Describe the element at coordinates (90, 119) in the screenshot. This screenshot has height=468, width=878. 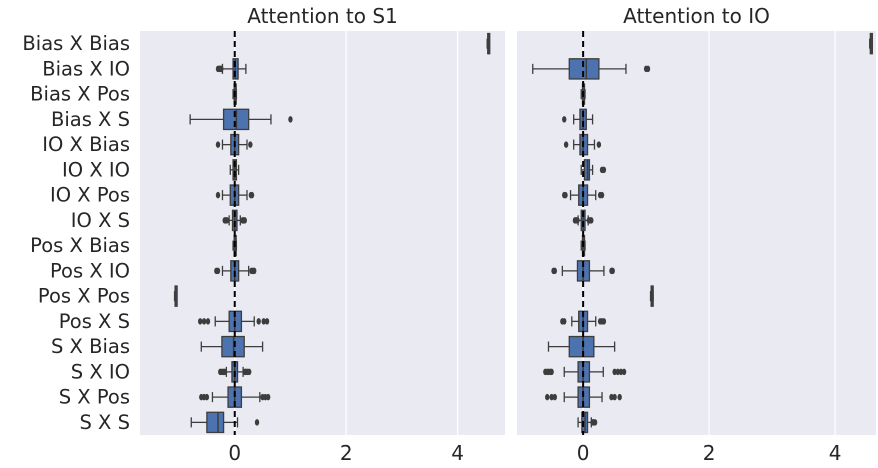
I see `category-label-bias-x-s: Bias X S` at that location.